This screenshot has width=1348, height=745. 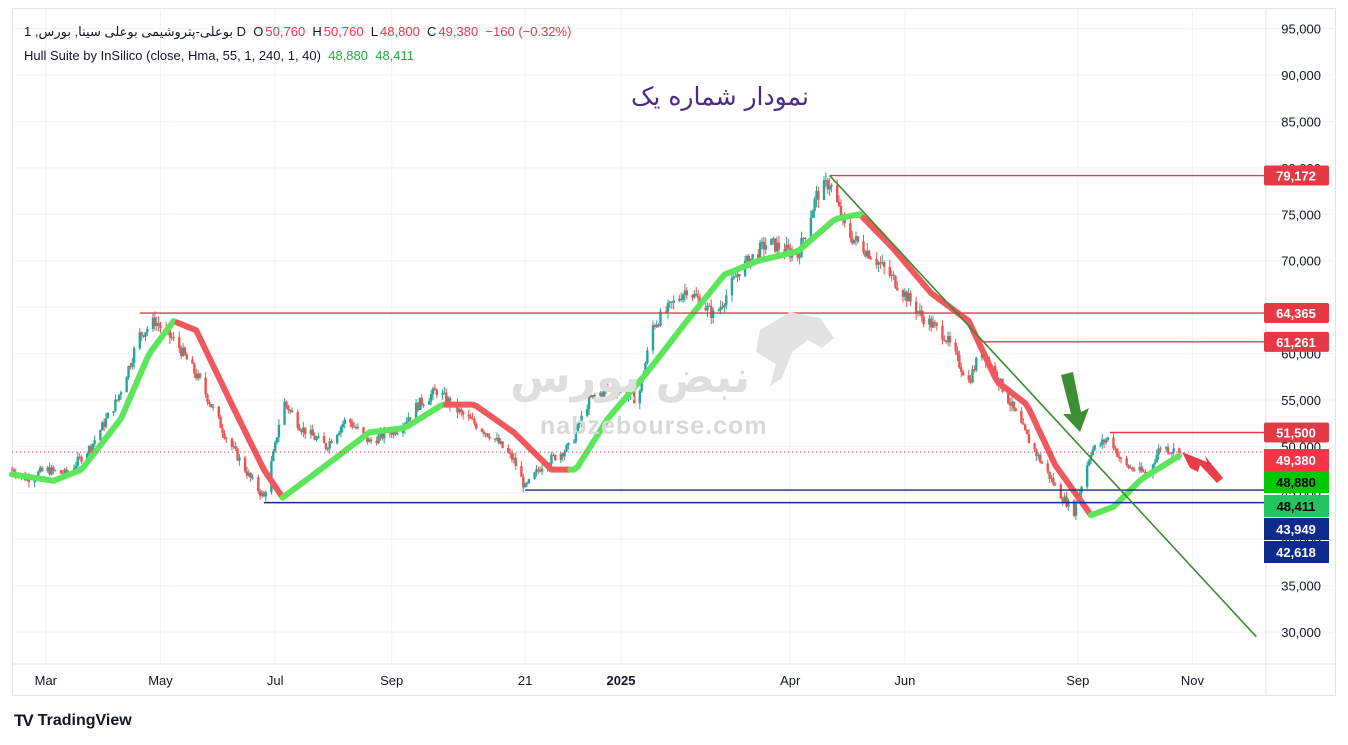 I want to click on watermark-site: nabzebourse.com, so click(x=654, y=426).